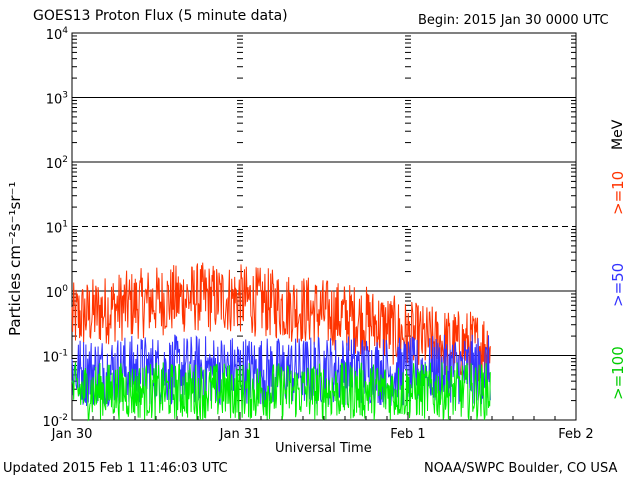  What do you see at coordinates (407, 434) in the screenshot?
I see `x-tick-label: Feb 1` at bounding box center [407, 434].